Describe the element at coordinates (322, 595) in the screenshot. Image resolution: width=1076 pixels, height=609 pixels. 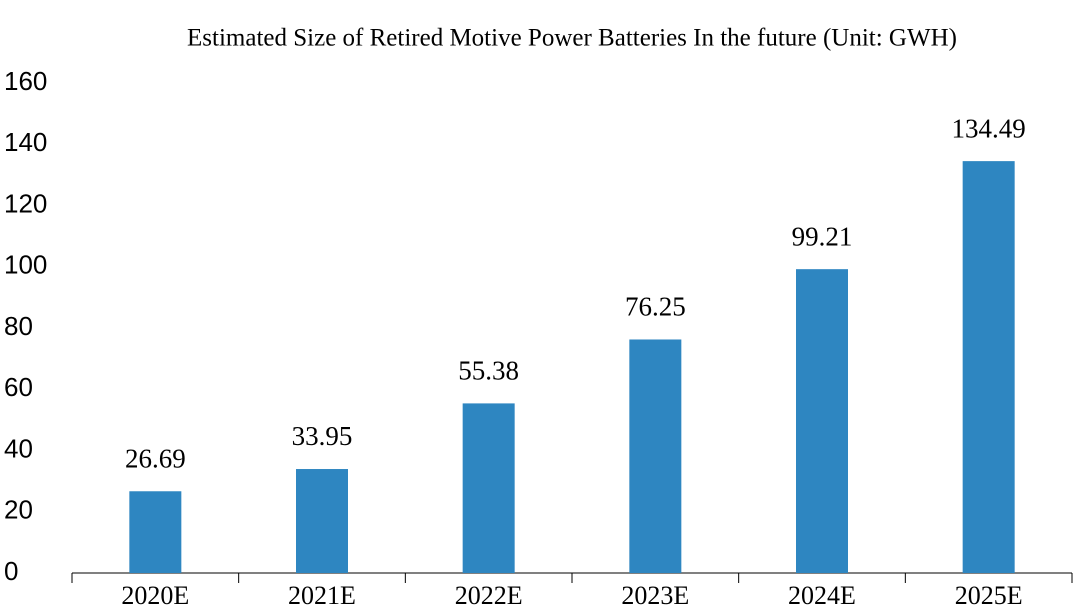
I see `x-tick-label: 2021E` at that location.